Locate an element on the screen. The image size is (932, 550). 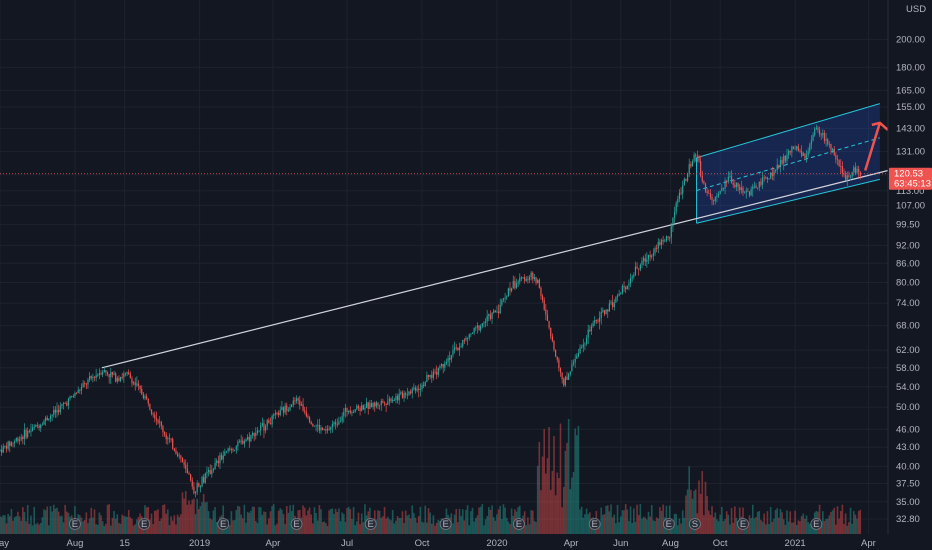
event-marker-label: S is located at coordinates (695, 524).